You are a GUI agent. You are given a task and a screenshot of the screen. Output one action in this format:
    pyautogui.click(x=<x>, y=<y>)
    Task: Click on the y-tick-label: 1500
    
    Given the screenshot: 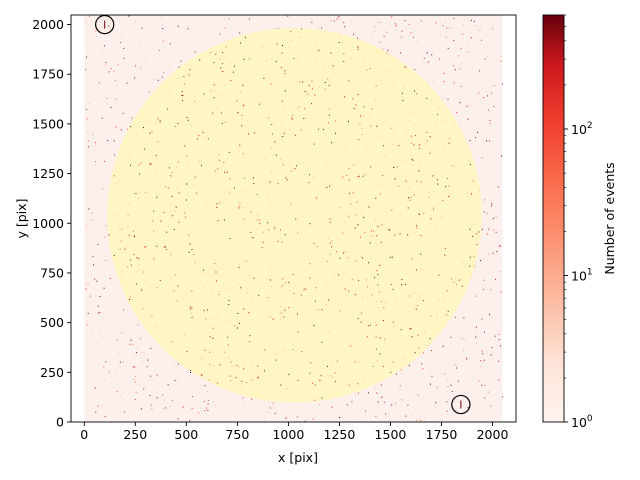 What is the action you would take?
    pyautogui.click(x=48, y=123)
    